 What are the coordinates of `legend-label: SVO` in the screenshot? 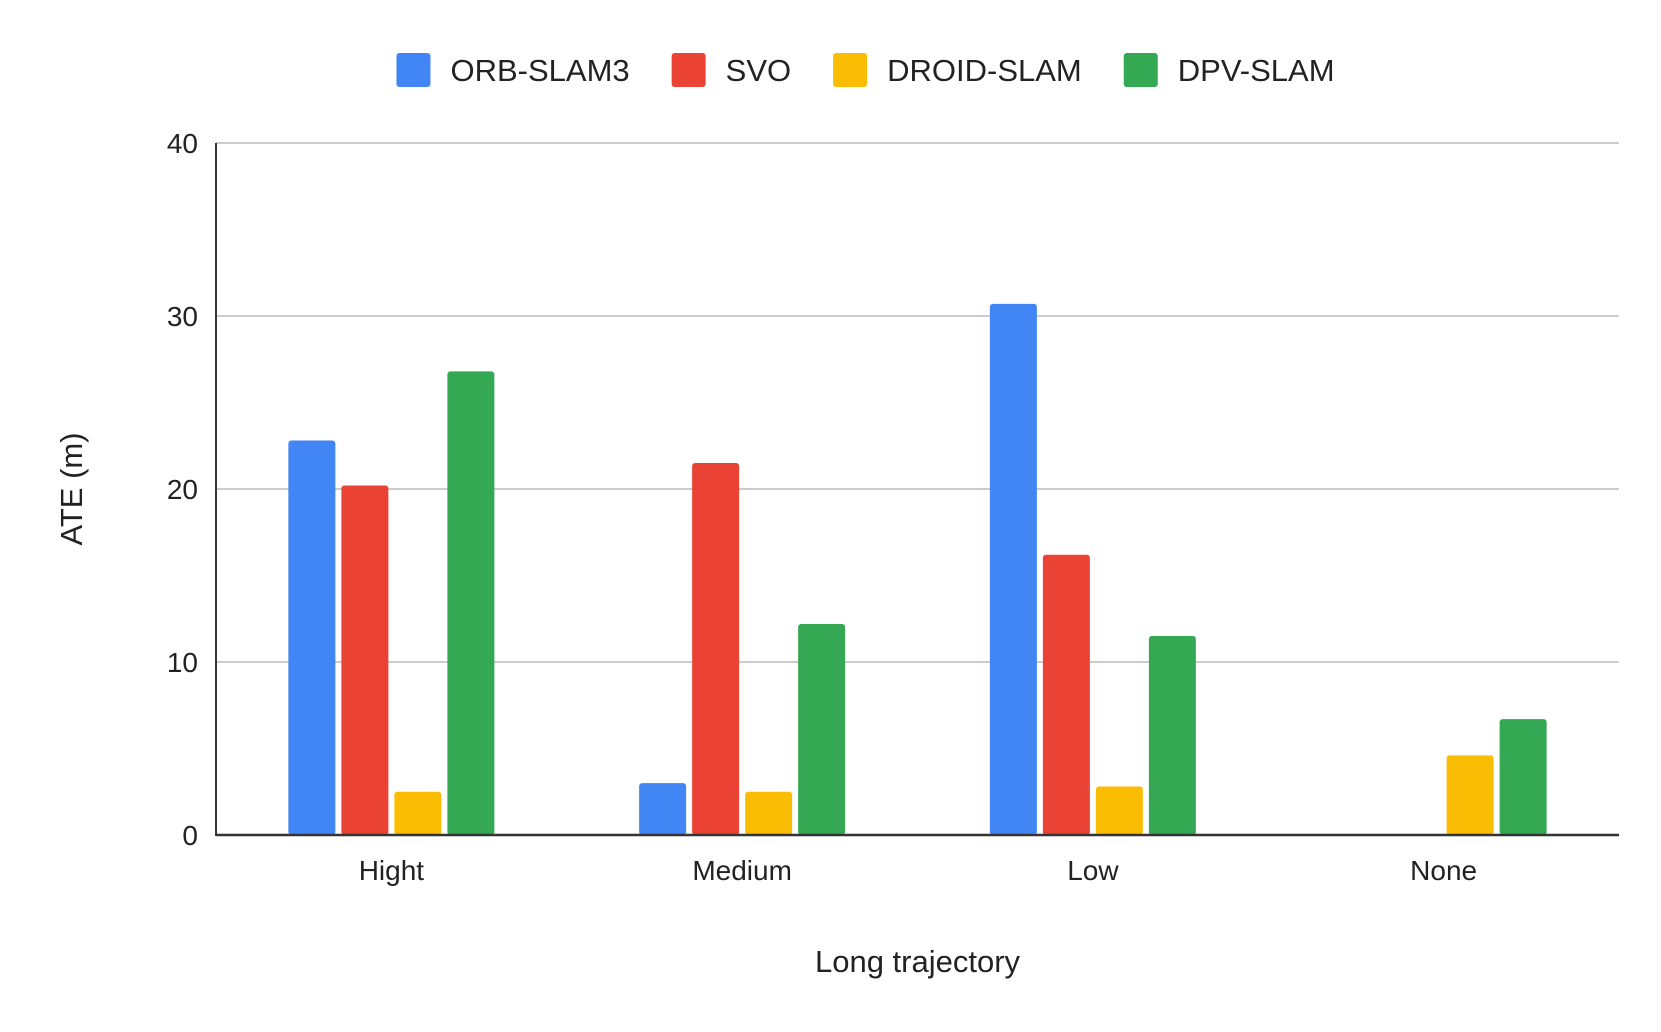 It's located at (758, 70).